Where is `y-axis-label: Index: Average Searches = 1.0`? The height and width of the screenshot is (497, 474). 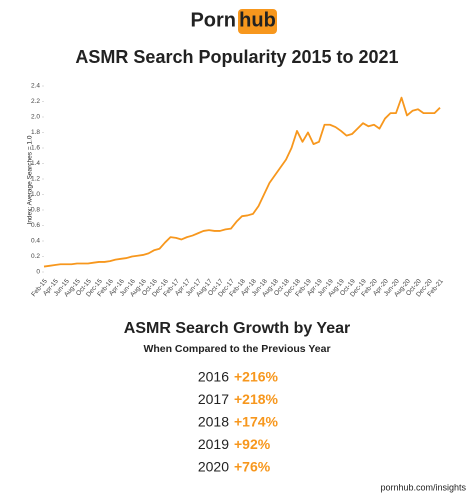
y-axis-label: Index: Average Searches = 1.0 is located at coordinates (30, 179).